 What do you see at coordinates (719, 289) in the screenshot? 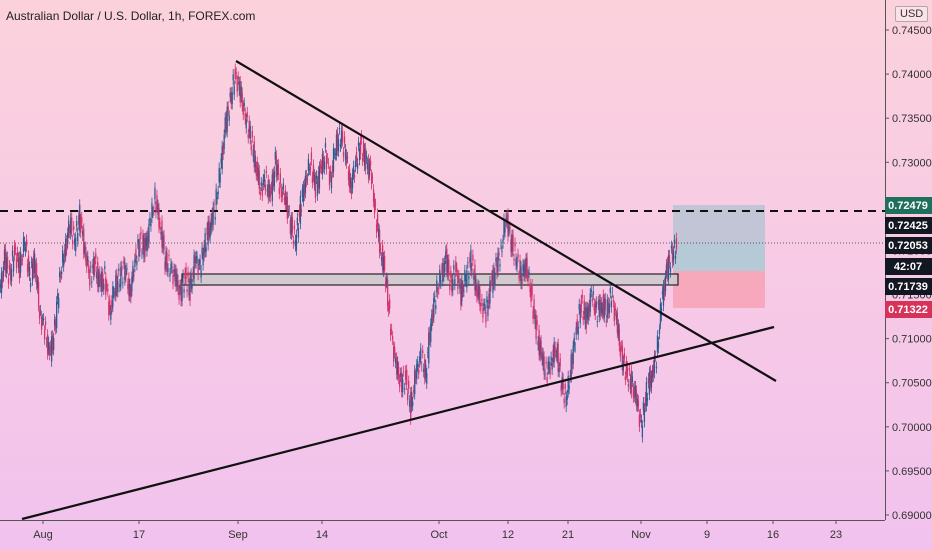
I see `loss-zone` at bounding box center [719, 289].